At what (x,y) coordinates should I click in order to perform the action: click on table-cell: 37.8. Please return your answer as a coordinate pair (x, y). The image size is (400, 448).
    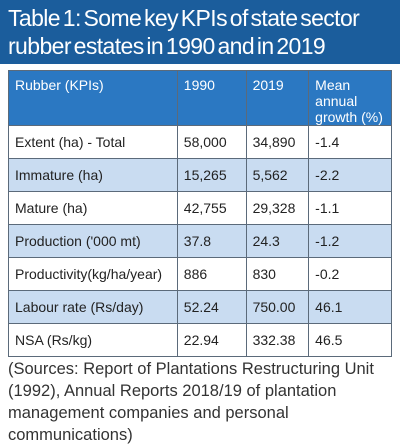
    Looking at the image, I should click on (211, 241).